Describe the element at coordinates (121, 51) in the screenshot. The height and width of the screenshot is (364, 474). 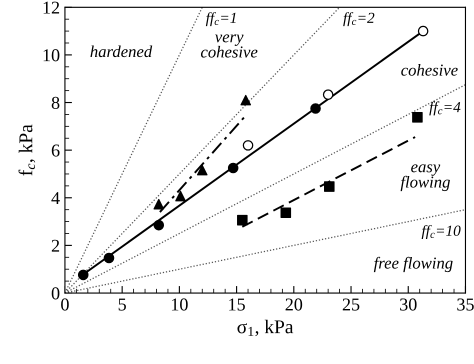
I see `annotation: hardened` at that location.